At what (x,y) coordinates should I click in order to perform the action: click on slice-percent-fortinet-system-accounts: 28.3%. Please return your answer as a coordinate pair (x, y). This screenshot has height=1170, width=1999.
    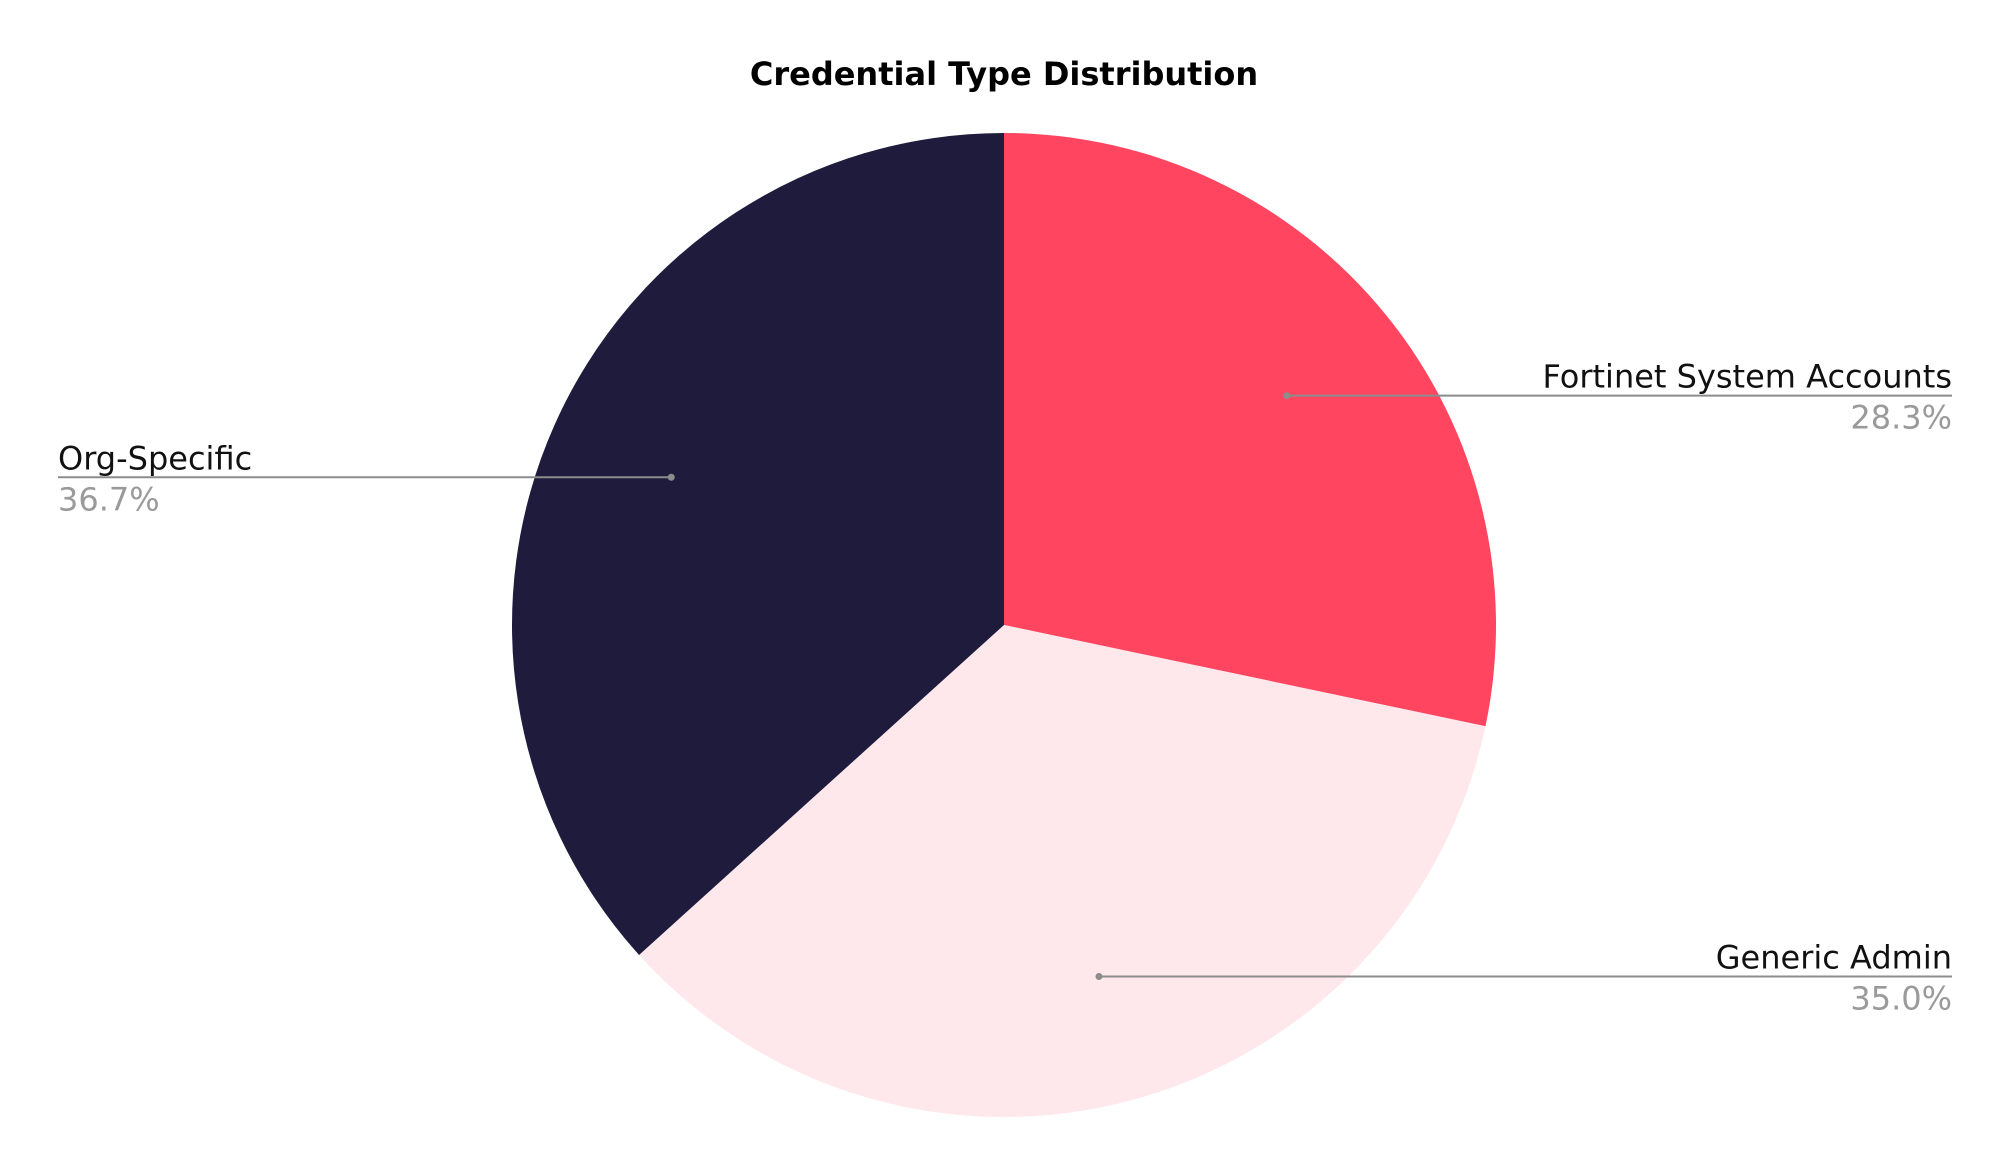
    Looking at the image, I should click on (1901, 418).